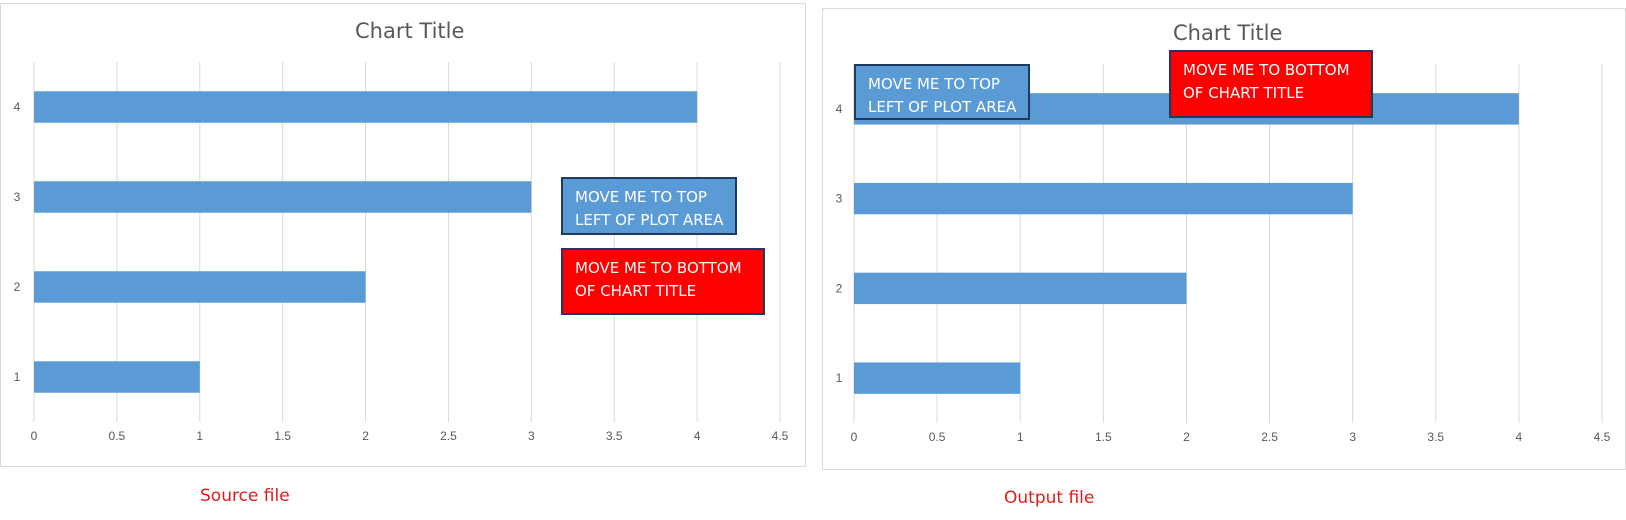  What do you see at coordinates (1049, 498) in the screenshot?
I see `output-file-caption: Output file` at bounding box center [1049, 498].